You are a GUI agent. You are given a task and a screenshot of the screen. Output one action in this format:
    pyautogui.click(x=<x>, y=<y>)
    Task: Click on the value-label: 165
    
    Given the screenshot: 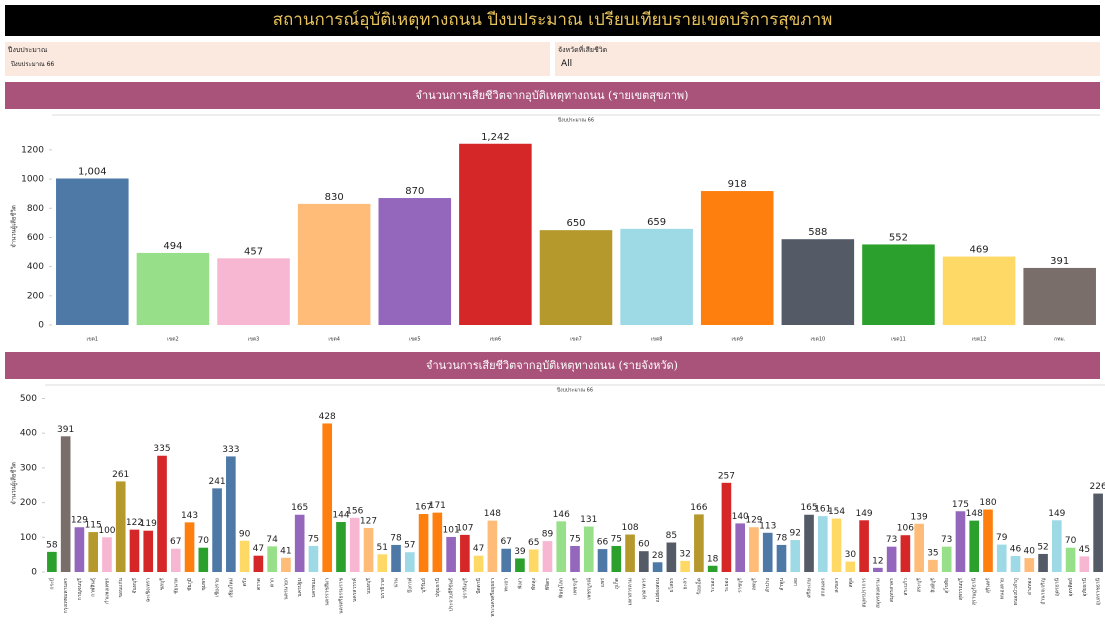 What is the action you would take?
    pyautogui.click(x=299, y=508)
    